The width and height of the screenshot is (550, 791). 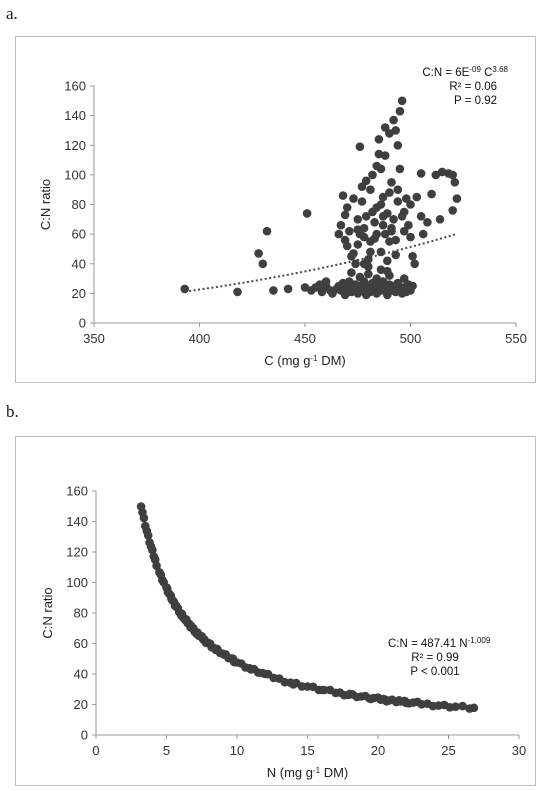 I want to click on chart-b-x-tick-label: 30, so click(x=519, y=750).